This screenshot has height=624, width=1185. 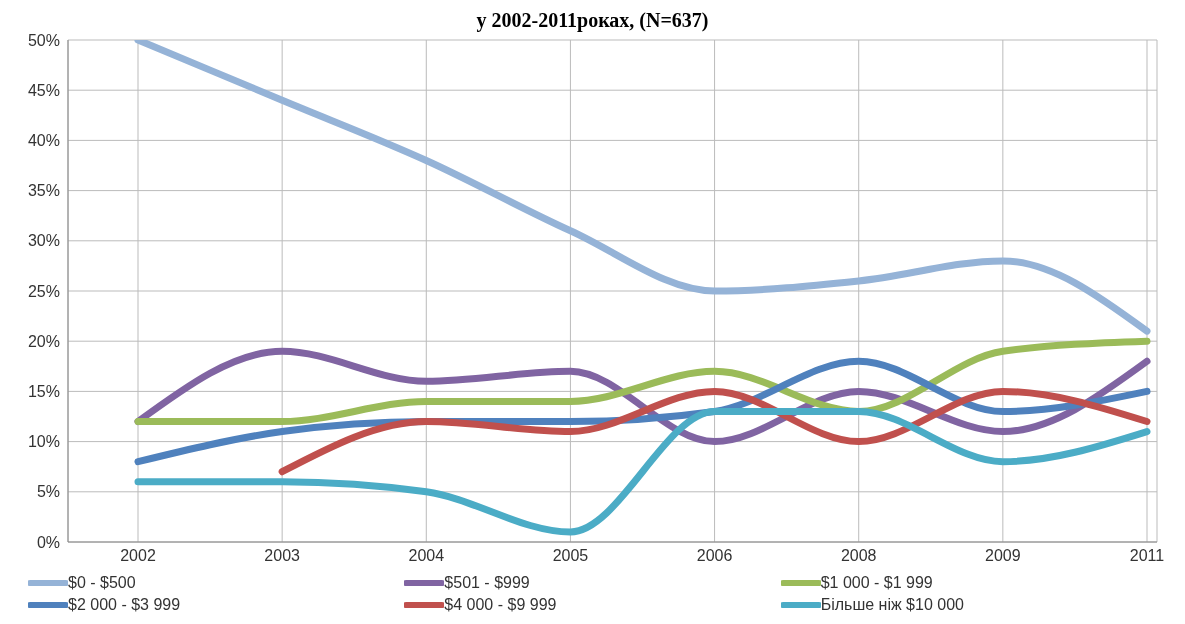 What do you see at coordinates (282, 556) in the screenshot?
I see `x-tick-label: 2003` at bounding box center [282, 556].